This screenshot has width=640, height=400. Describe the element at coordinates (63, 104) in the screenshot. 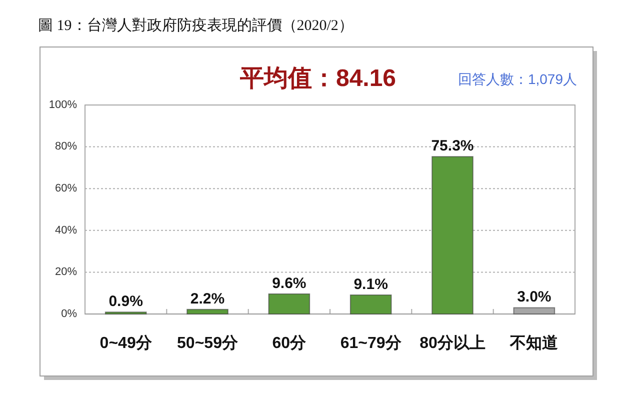

I see `y-tick-label: 100%` at that location.